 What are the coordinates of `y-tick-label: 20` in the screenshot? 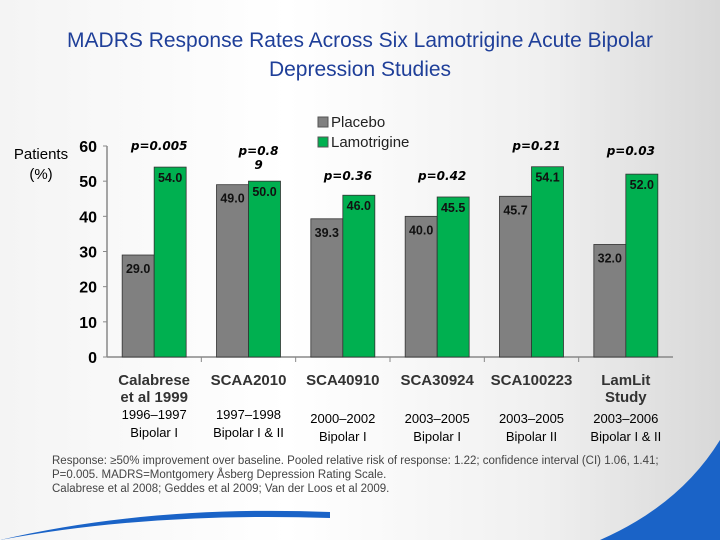 It's located at (88, 288).